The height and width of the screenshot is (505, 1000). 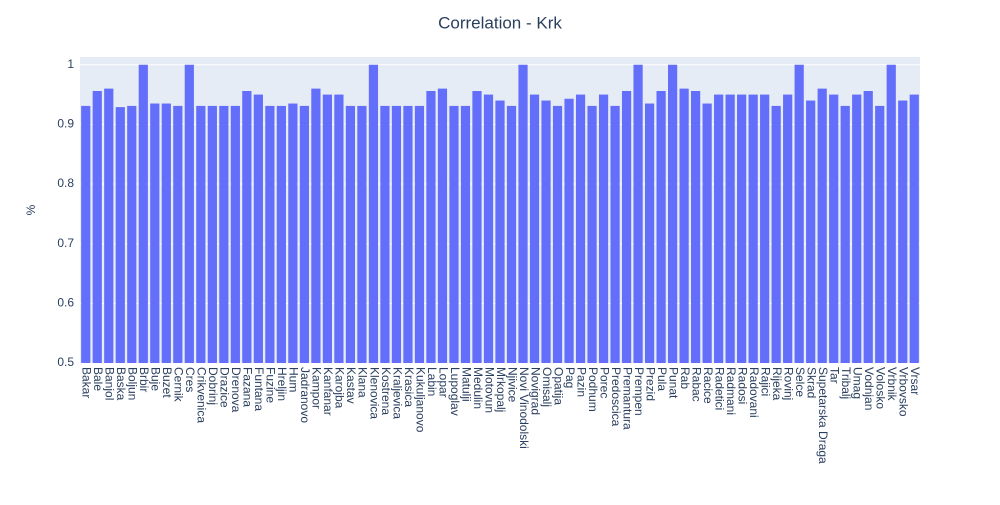 I want to click on x-tick-label: Umag, so click(x=858, y=383).